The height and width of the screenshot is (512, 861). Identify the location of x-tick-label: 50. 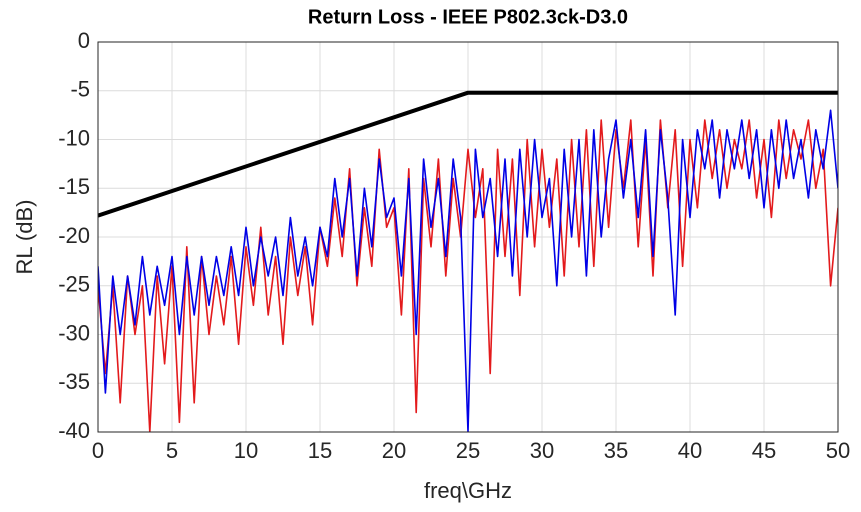
(838, 450).